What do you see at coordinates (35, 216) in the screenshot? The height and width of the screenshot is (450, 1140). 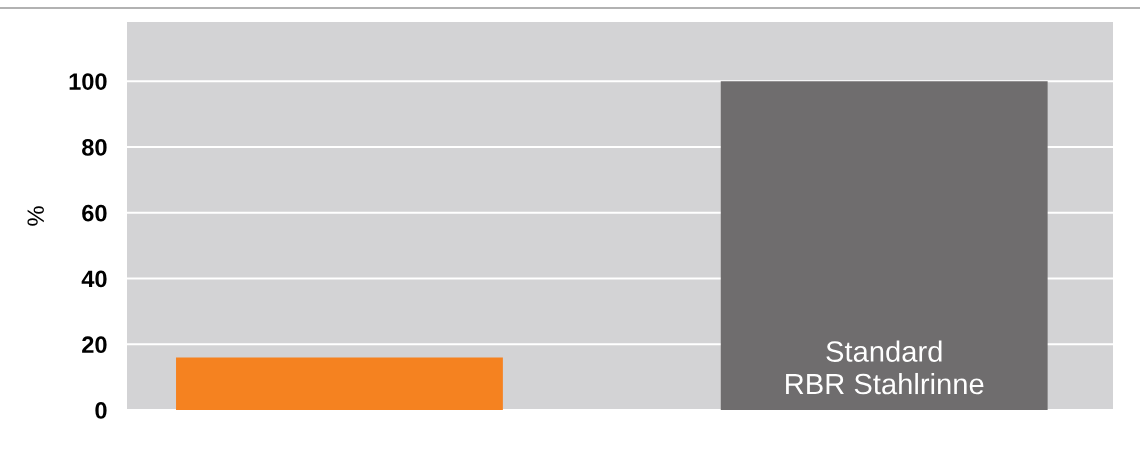 I see `y-axis-title: %` at bounding box center [35, 216].